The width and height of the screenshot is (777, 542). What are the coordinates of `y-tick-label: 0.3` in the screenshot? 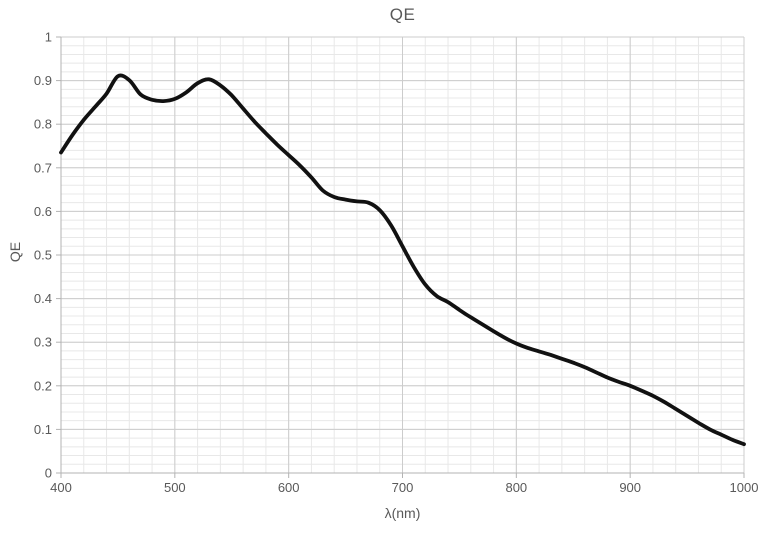 It's located at (43, 342).